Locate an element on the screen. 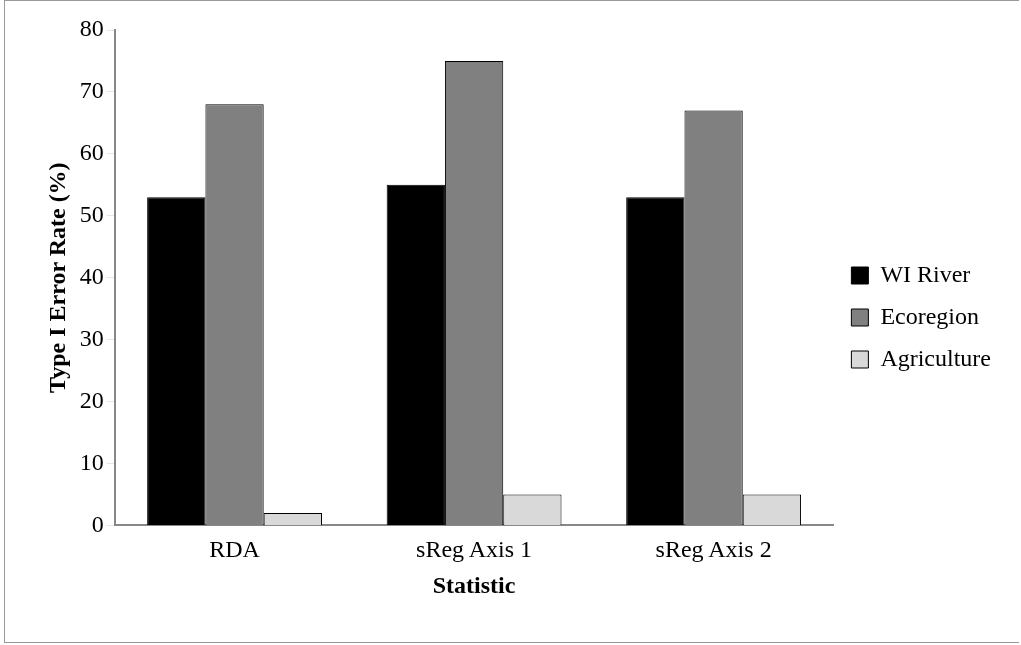 The width and height of the screenshot is (1021, 645). y-tick-label: 80 is located at coordinates (91, 28).